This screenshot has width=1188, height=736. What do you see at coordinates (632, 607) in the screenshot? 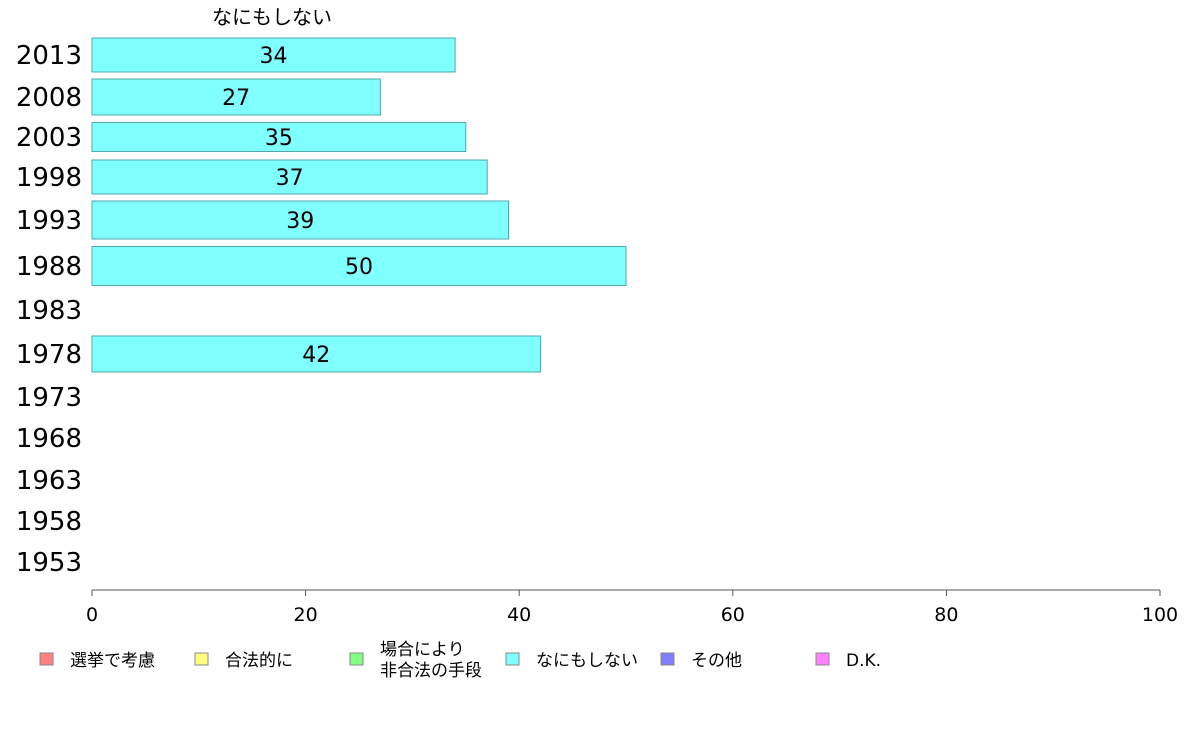
I see `x-axis: 0 20 40 60 80 100` at bounding box center [632, 607].